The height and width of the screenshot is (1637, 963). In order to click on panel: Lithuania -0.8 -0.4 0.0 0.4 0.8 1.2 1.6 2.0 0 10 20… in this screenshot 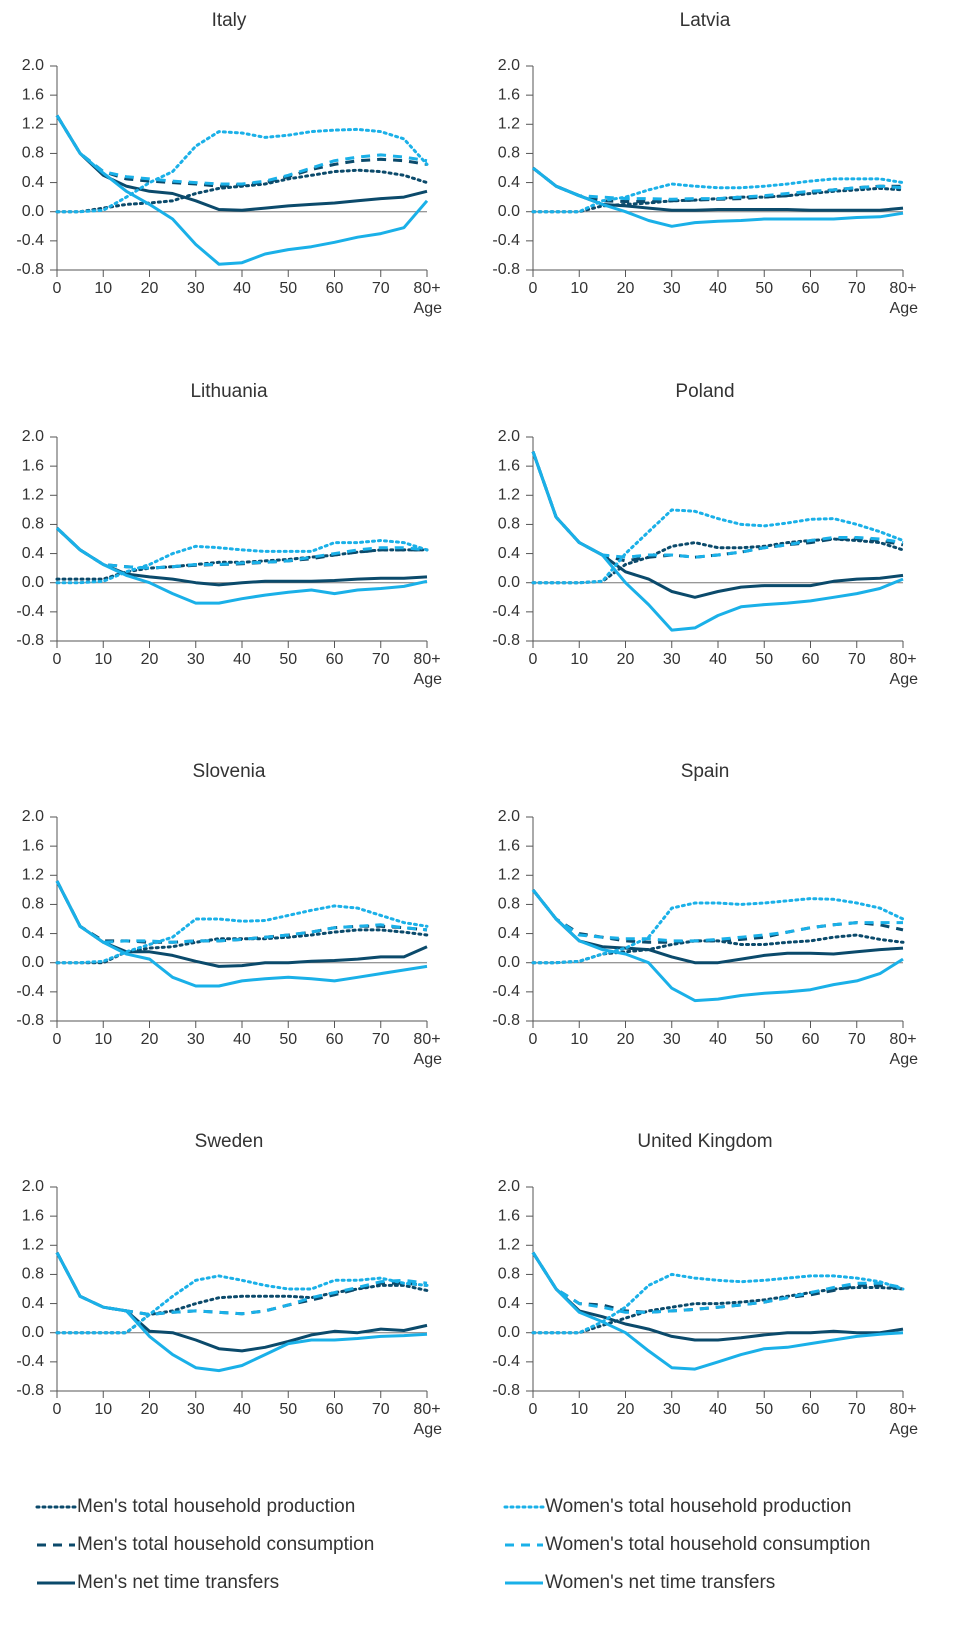, I will do `click(229, 534)`.